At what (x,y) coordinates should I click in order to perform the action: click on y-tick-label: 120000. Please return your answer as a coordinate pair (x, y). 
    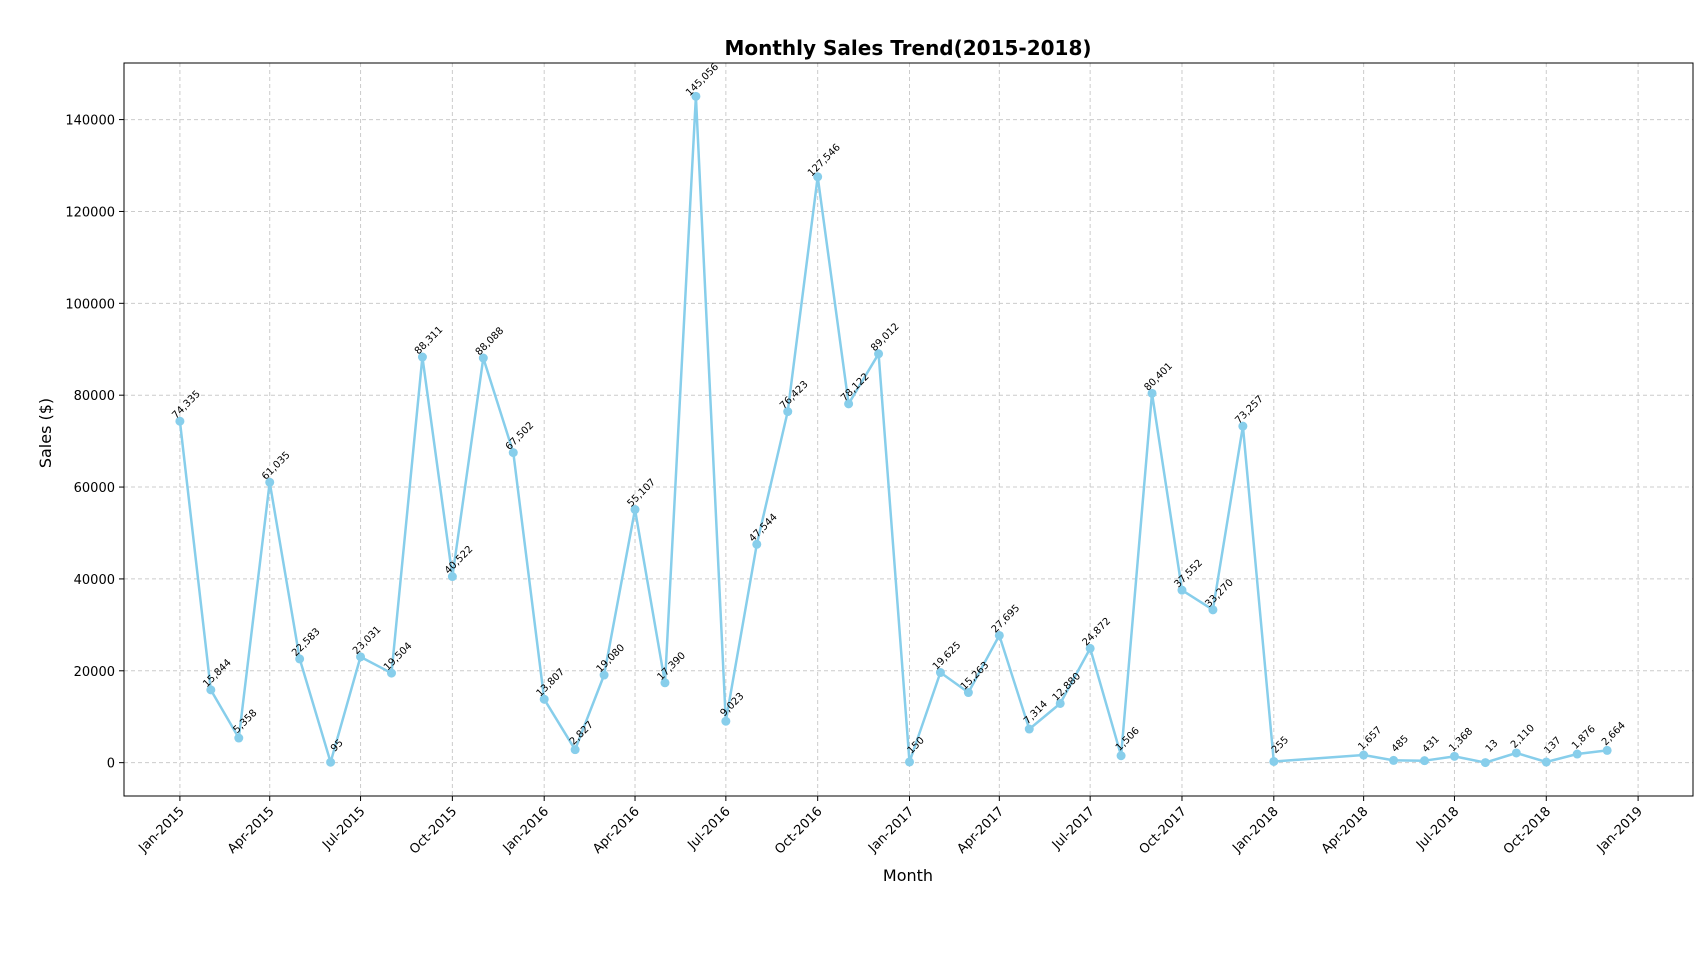
    Looking at the image, I should click on (90, 212).